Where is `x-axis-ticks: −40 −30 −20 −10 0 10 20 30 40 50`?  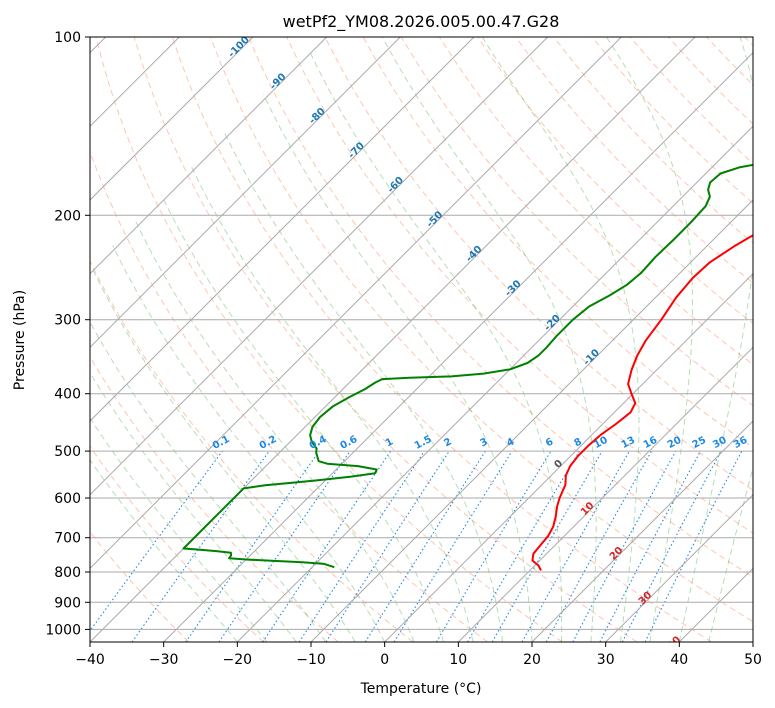 x-axis-ticks: −40 −30 −20 −10 0 10 20 30 40 50 is located at coordinates (418, 655).